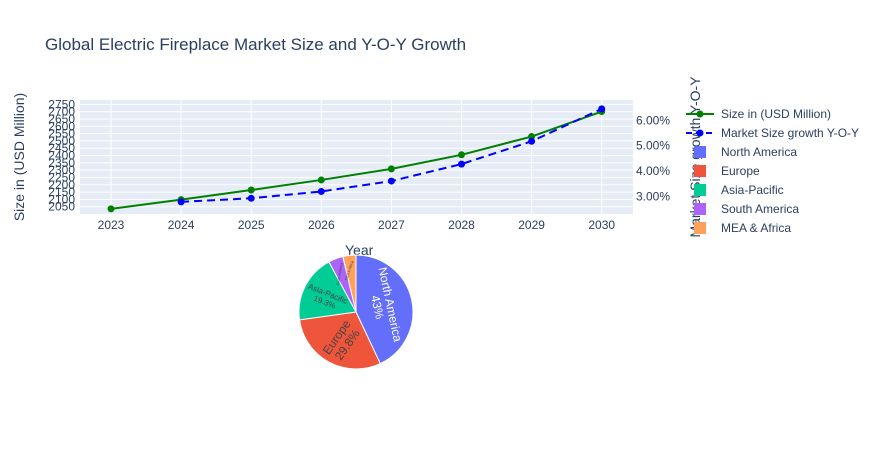 The width and height of the screenshot is (893, 450). Describe the element at coordinates (760, 209) in the screenshot. I see `legend-label: South America` at that location.